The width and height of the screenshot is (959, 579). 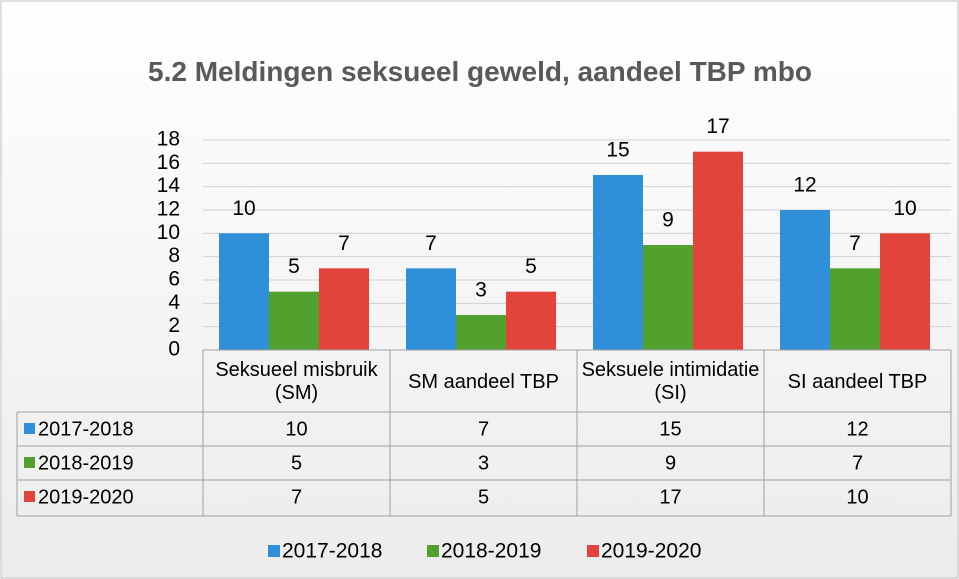 I want to click on table-cell: 12, so click(x=857, y=429).